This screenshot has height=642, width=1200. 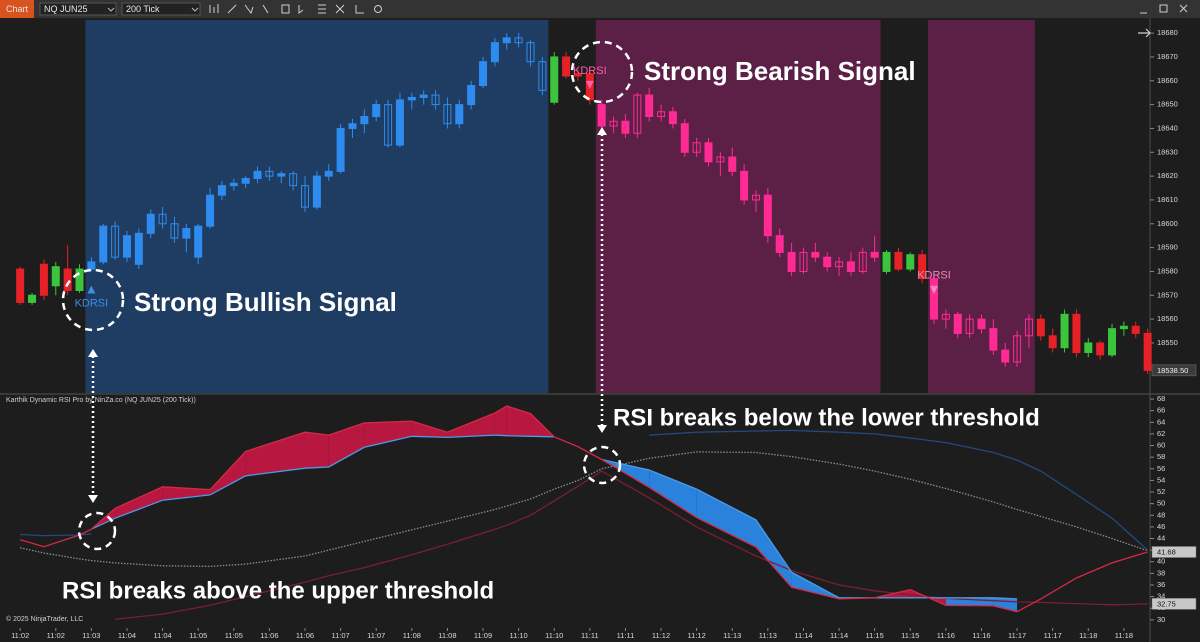 I want to click on copyright: © 2025 NinjaTrader, LLC, so click(x=44, y=619).